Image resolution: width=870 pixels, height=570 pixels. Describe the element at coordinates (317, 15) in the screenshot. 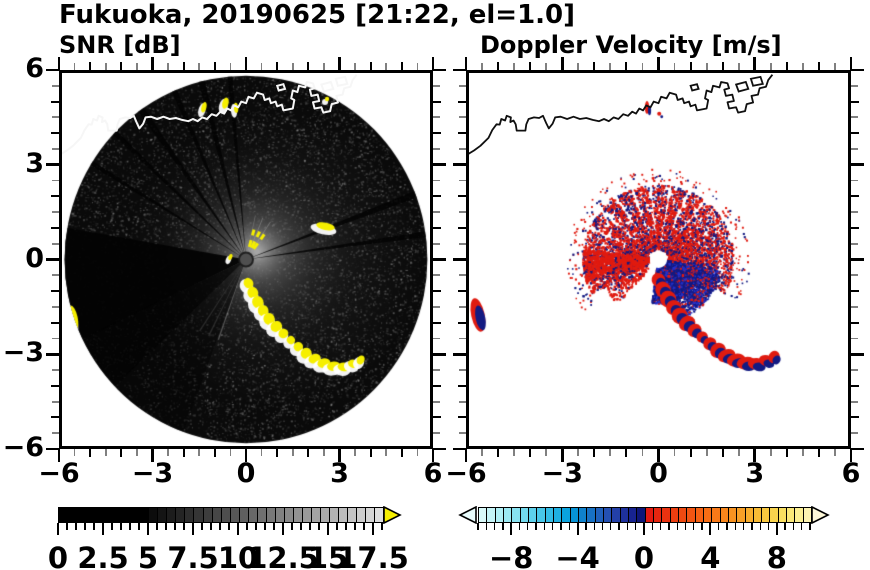

I see `figure-title: Fukuoka, 20190625 [21:22, el=1.0]` at that location.